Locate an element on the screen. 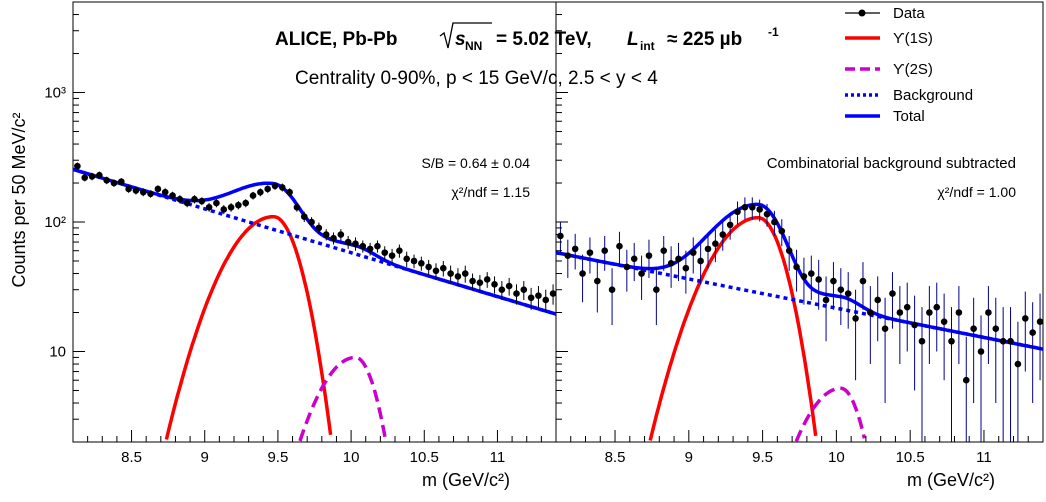 This screenshot has height=502, width=1046. curve-upsilon2s-right is located at coordinates (830, 414).